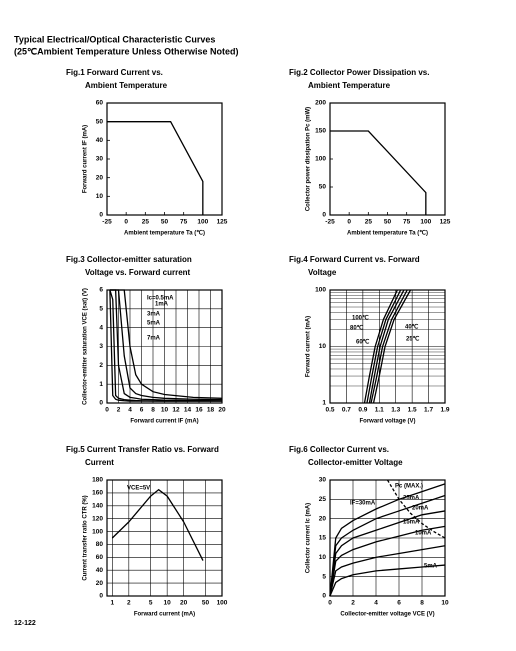  Describe the element at coordinates (330, 222) in the screenshot. I see `x-tick-label: -25` at that location.